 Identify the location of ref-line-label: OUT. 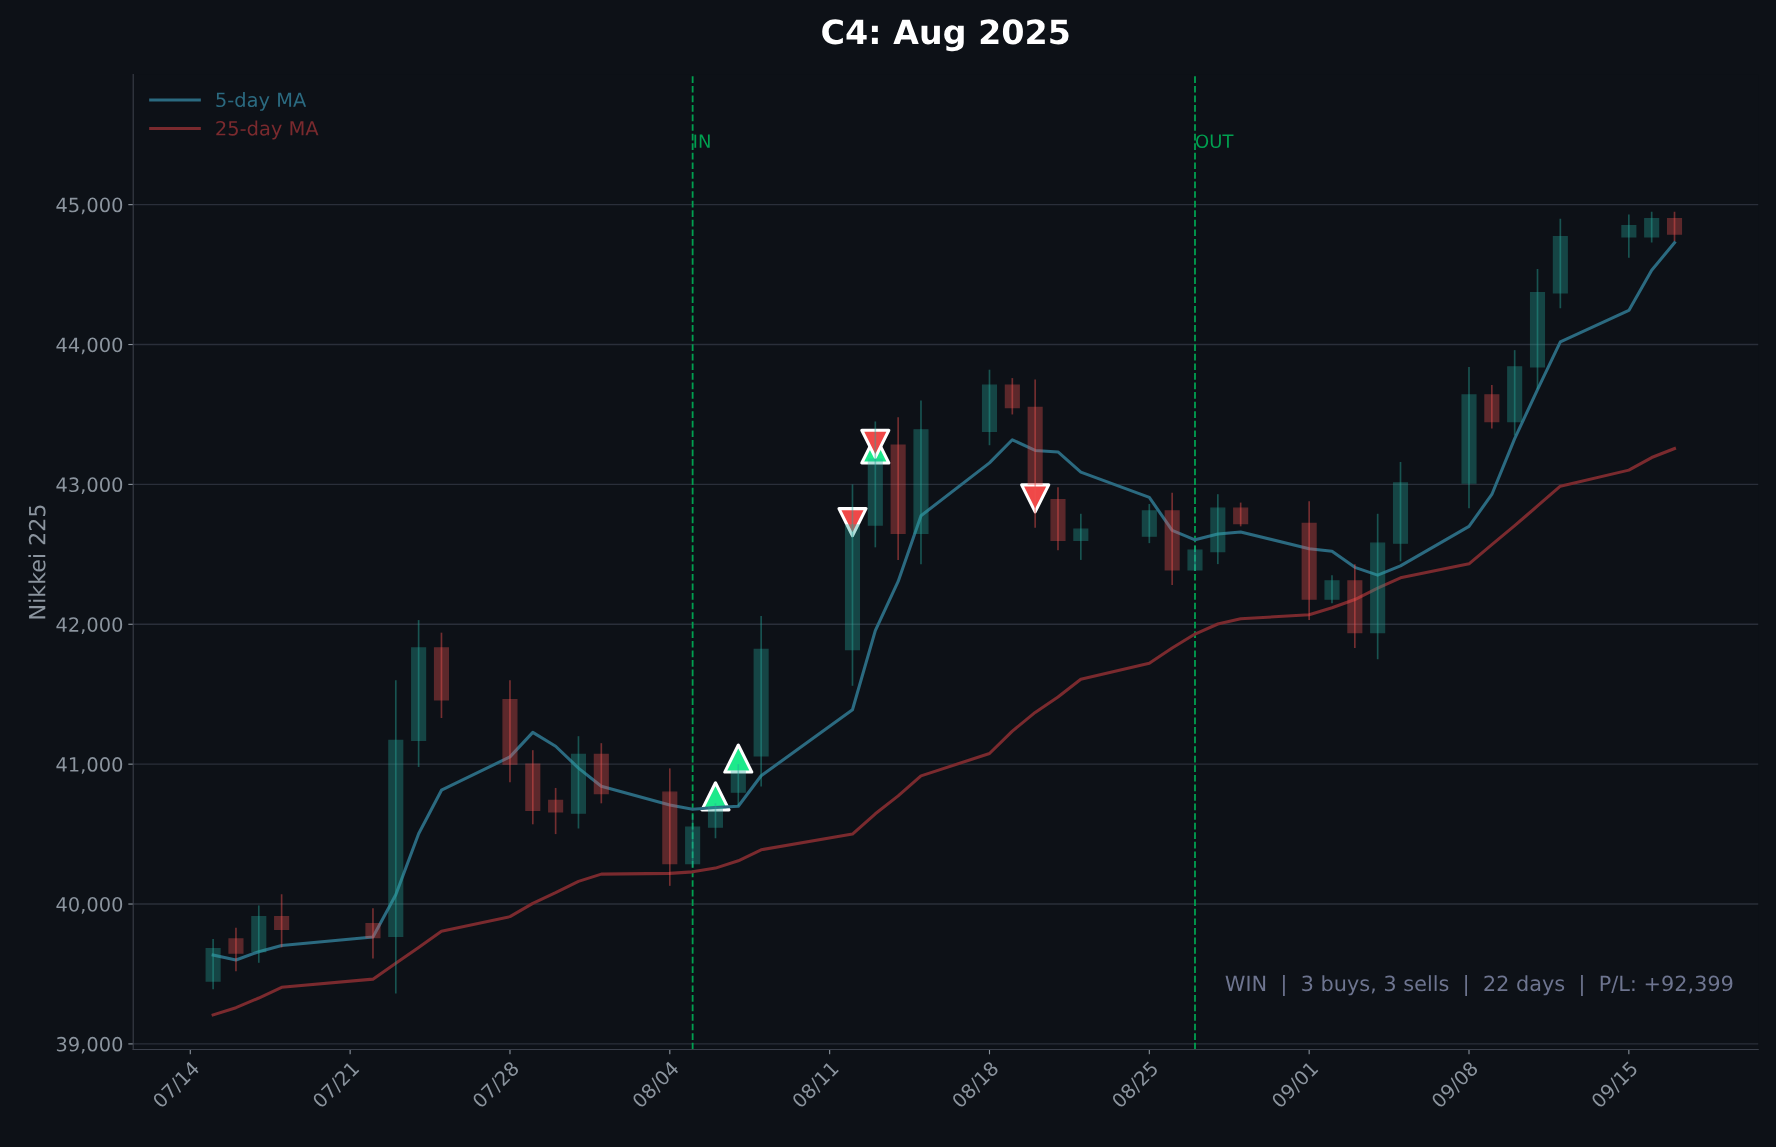
(1215, 141).